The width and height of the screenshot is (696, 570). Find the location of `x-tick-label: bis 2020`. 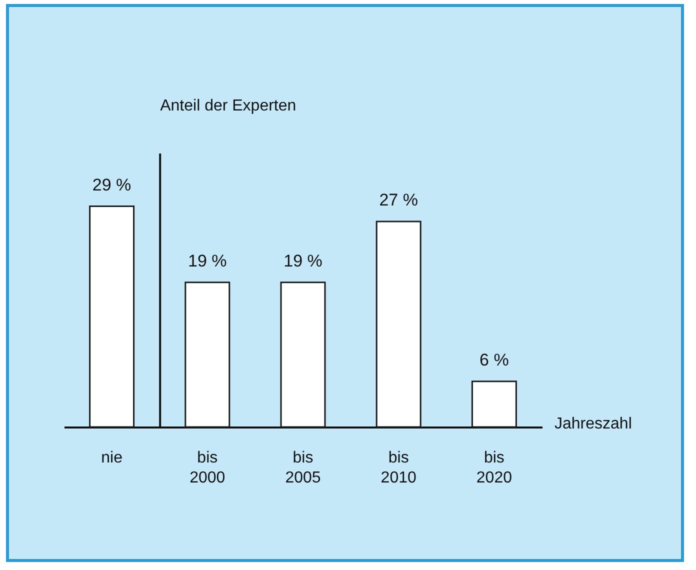

x-tick-label: bis 2020 is located at coordinates (494, 468).